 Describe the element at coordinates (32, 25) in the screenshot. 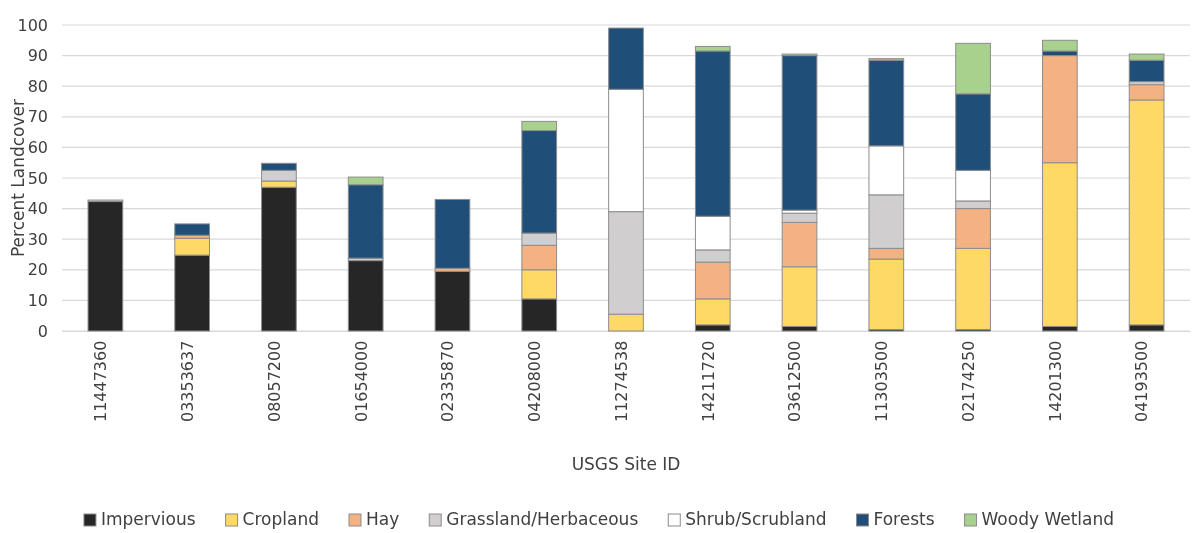

I see `y-tick-label: 100` at that location.